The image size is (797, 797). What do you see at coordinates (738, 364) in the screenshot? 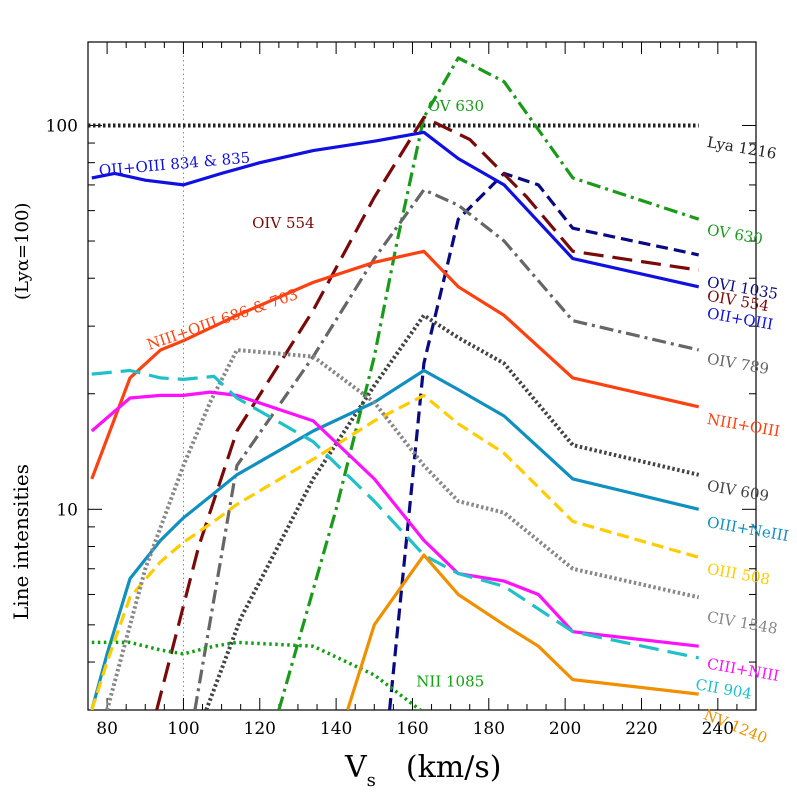
I see `series-label-oiv-789: OIV 789` at bounding box center [738, 364].